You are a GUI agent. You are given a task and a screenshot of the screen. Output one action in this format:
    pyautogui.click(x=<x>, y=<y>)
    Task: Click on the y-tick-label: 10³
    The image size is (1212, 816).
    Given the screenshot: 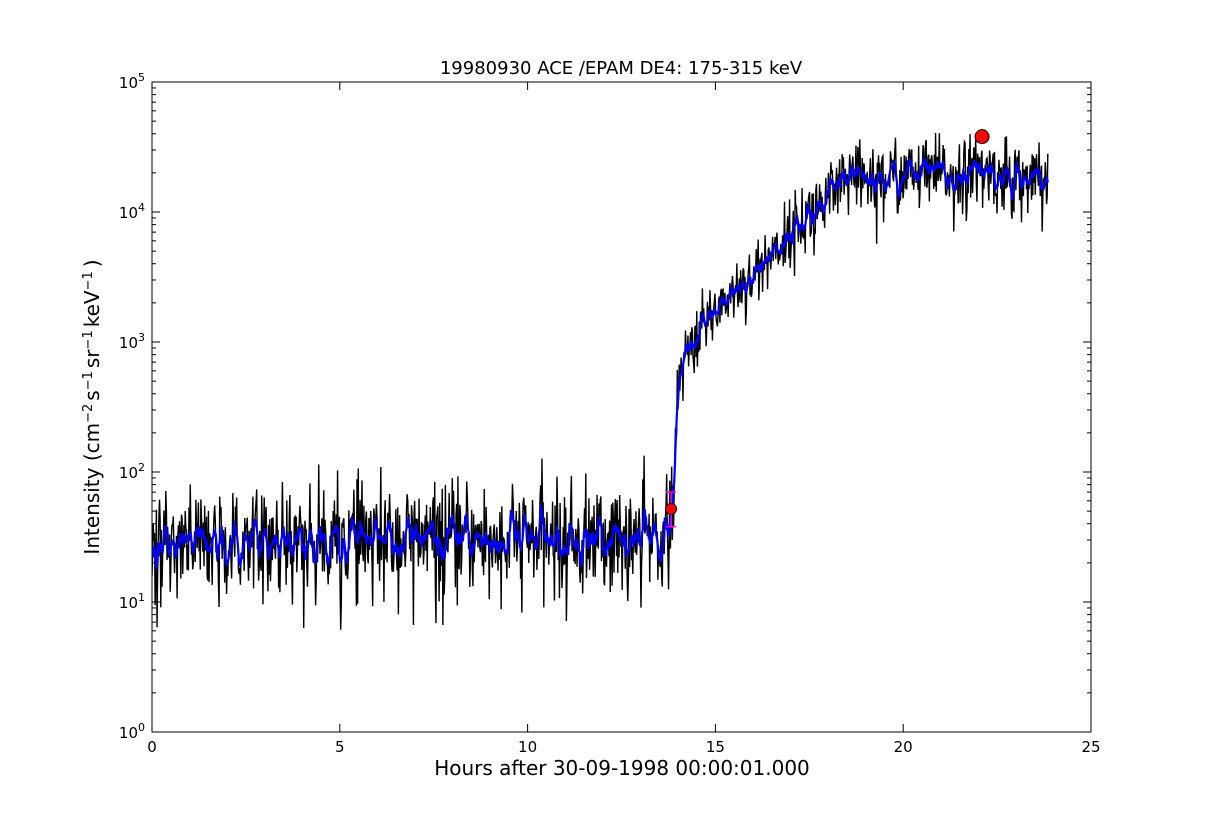 What is the action you would take?
    pyautogui.click(x=132, y=341)
    